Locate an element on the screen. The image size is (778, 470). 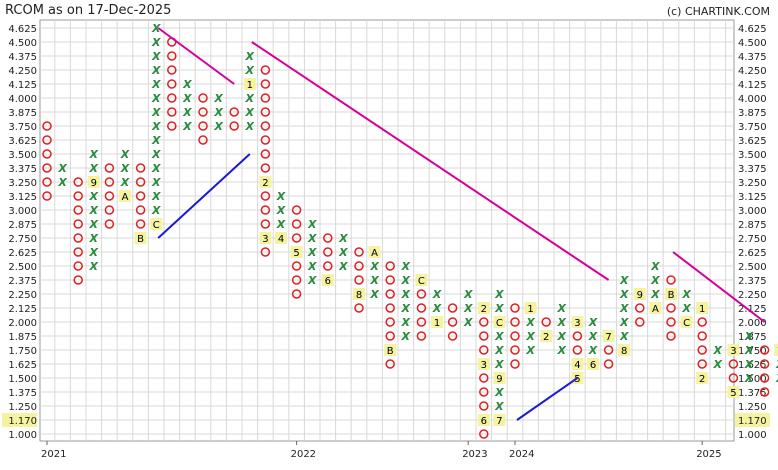
last-price-label-left: 1.170 is located at coordinates (22, 421).